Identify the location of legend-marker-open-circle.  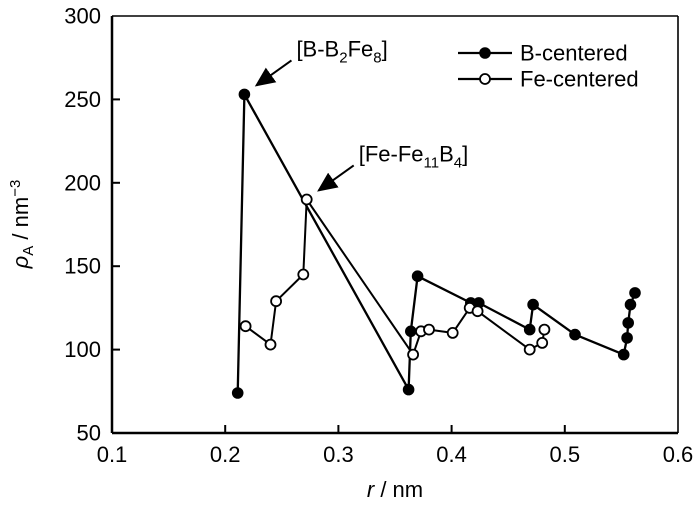
(485, 79).